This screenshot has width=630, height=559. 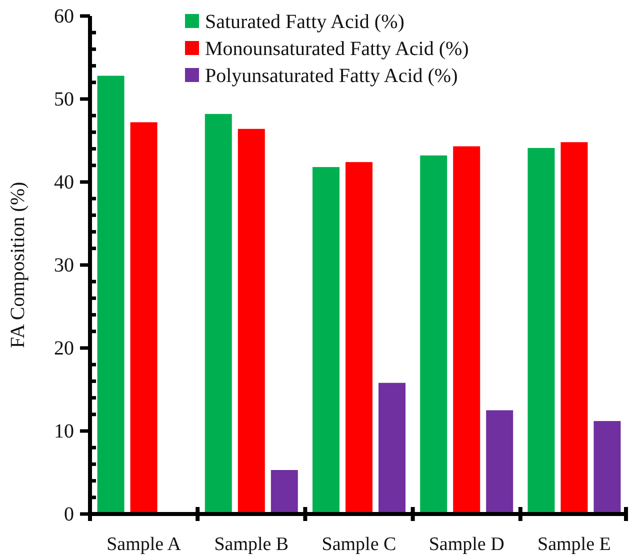 I want to click on x-tick-label: Sample C, so click(x=359, y=544).